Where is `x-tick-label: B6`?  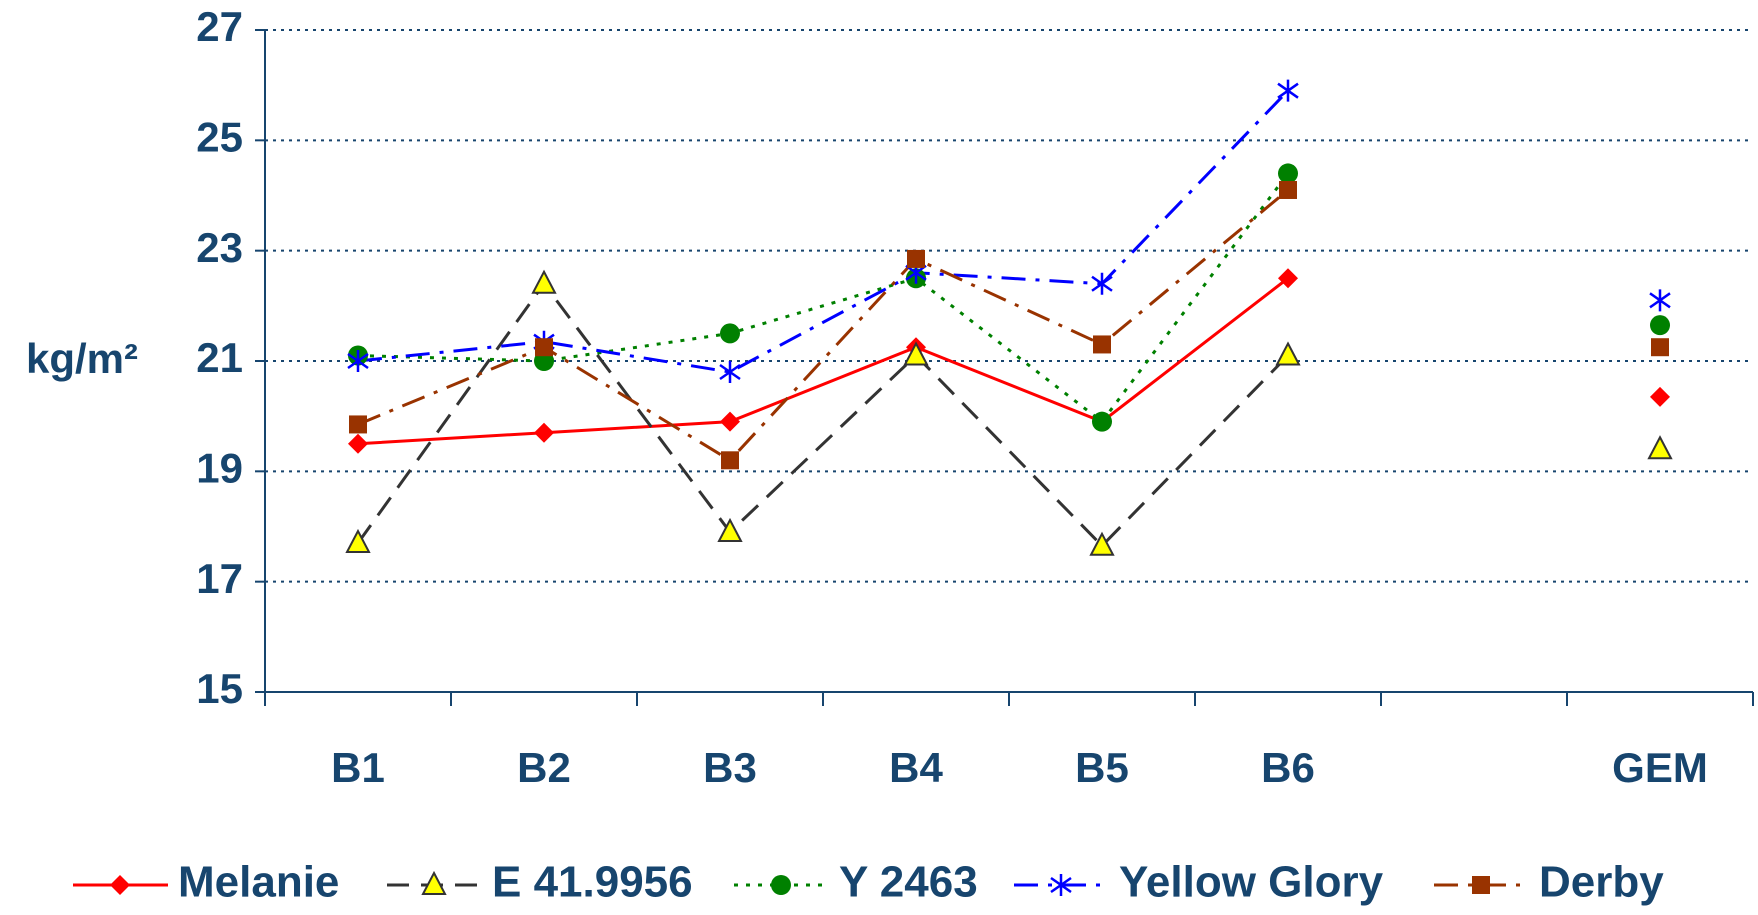 x-tick-label: B6 is located at coordinates (1288, 767).